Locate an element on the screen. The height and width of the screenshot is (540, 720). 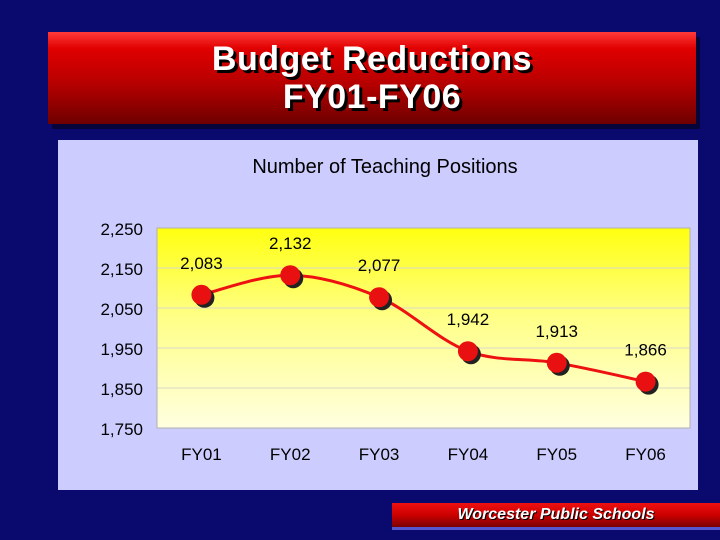
data-label: 2,077 is located at coordinates (379, 265).